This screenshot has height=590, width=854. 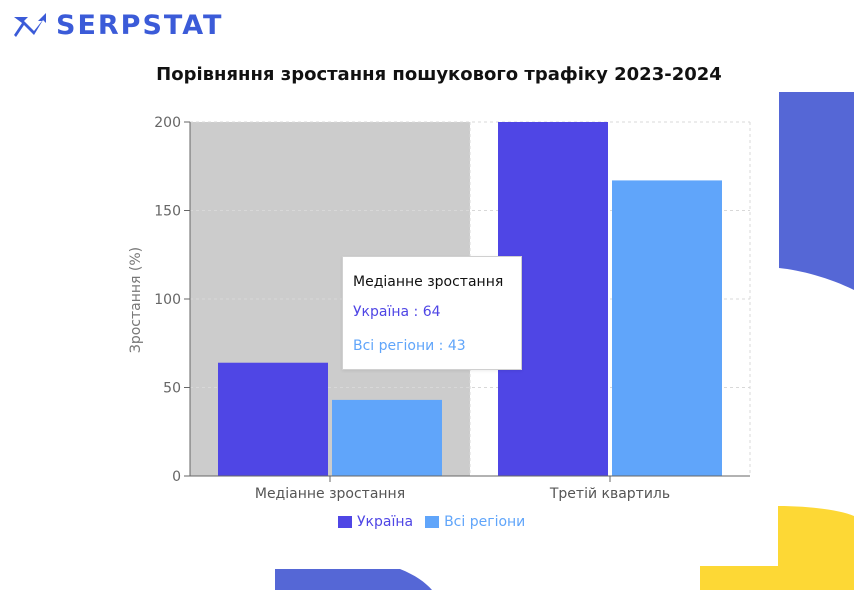 I want to click on legend-label-ukraine: Україна, so click(x=385, y=522).